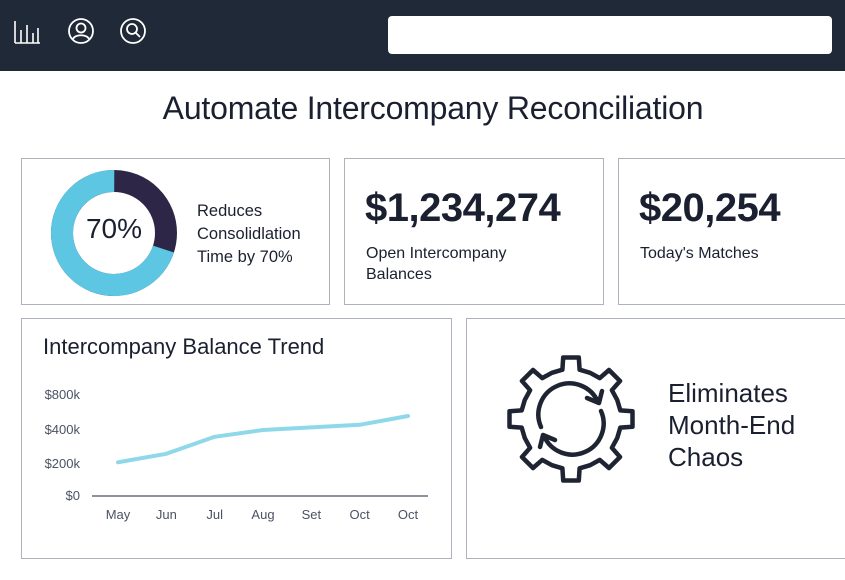  I want to click on y-tick-label: $200k, so click(63, 463).